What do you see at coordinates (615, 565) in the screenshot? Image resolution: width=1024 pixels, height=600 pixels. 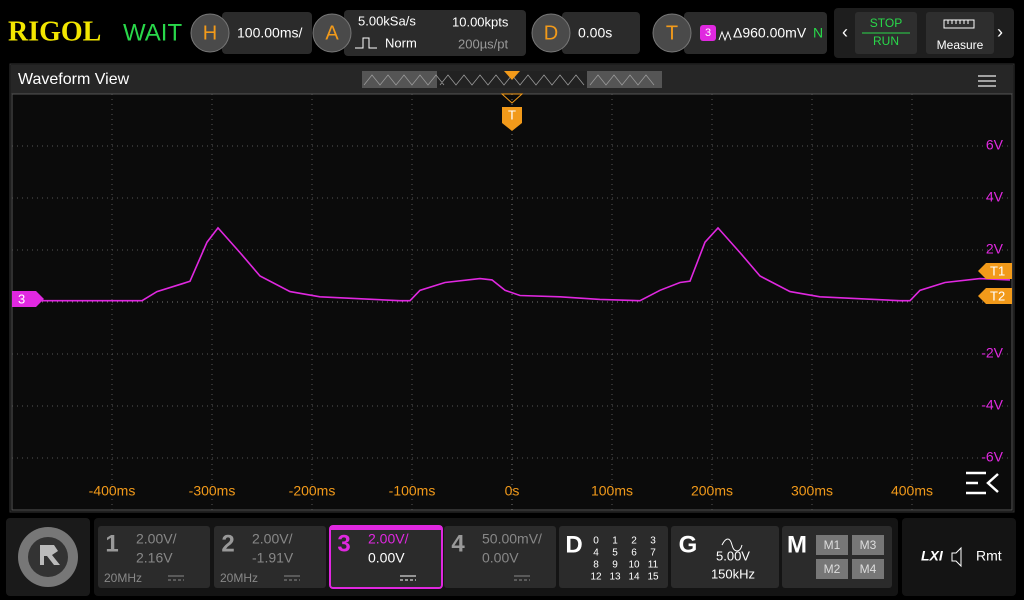 I see `digital-bit: 9` at bounding box center [615, 565].